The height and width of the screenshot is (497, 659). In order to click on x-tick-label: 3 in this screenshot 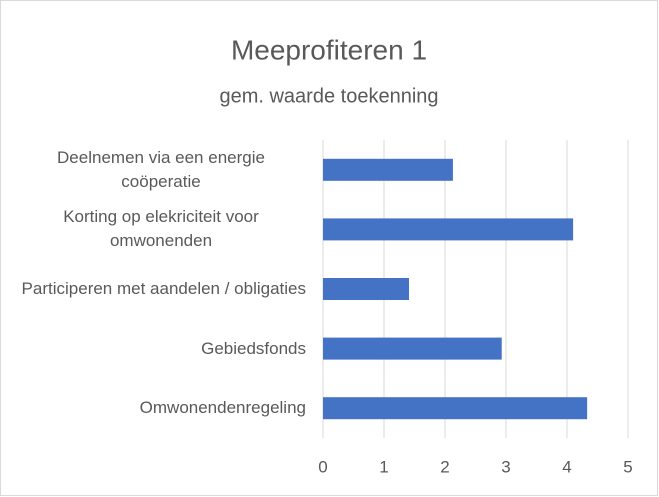, I will do `click(505, 466)`.